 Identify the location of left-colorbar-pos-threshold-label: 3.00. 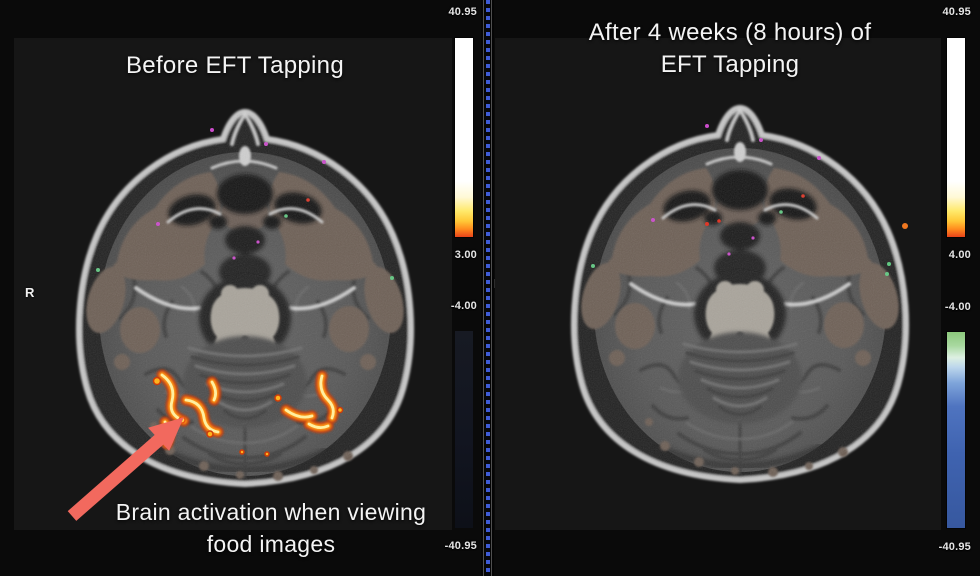
(465, 255).